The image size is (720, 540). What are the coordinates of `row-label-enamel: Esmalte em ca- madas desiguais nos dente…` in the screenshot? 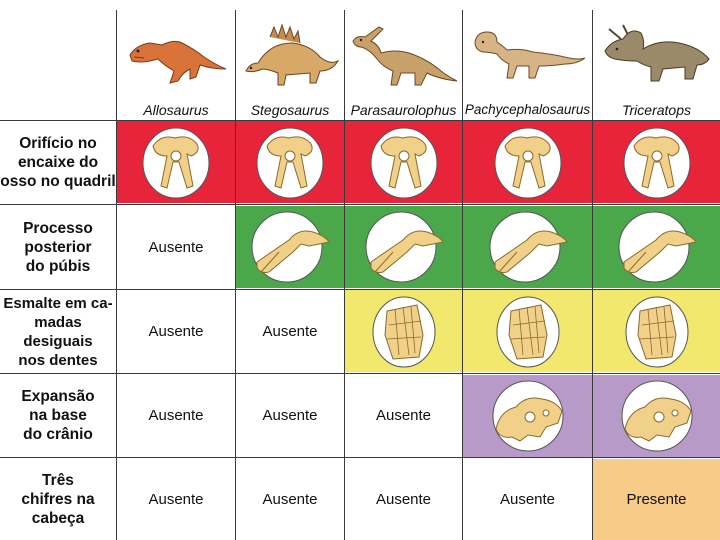 It's located at (58, 331).